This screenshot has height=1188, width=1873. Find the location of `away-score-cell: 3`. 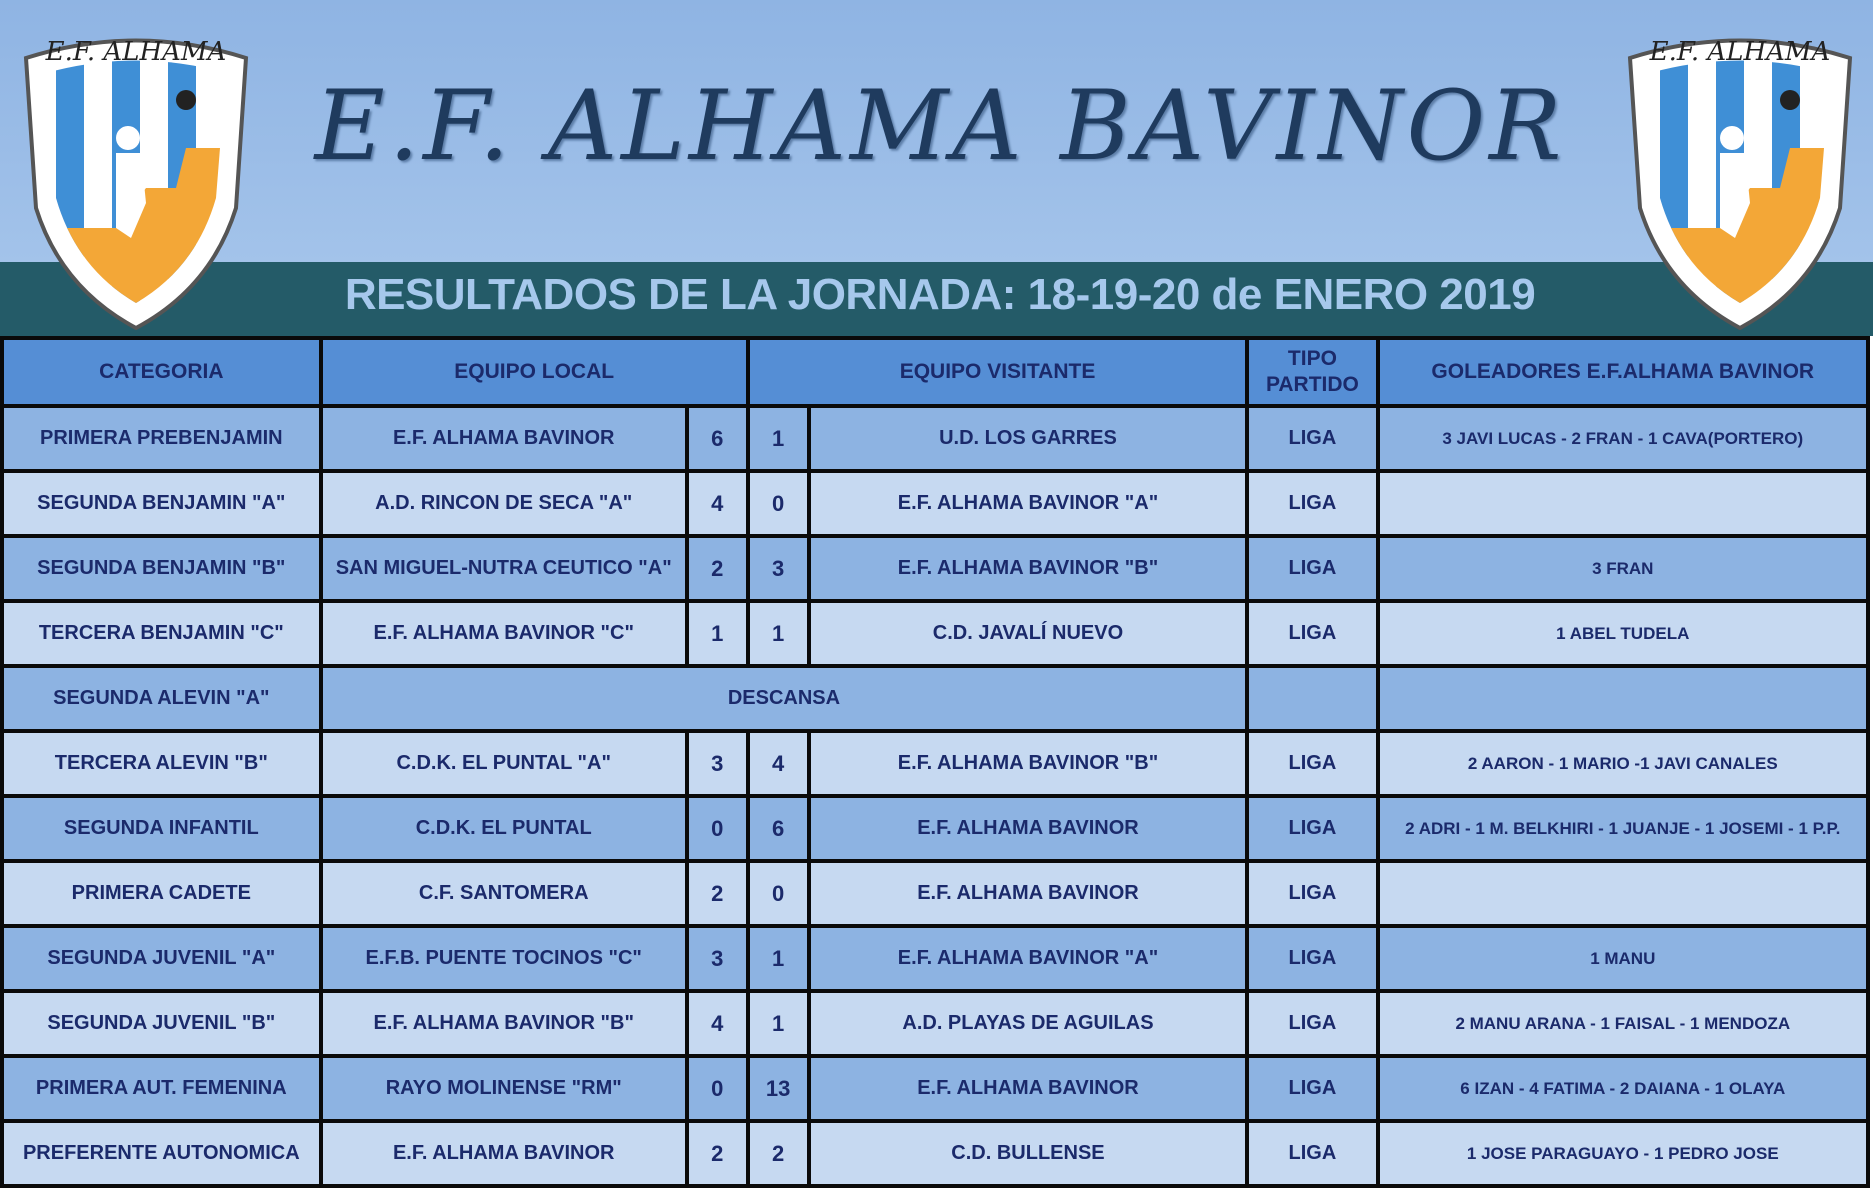

away-score-cell: 3 is located at coordinates (778, 568).